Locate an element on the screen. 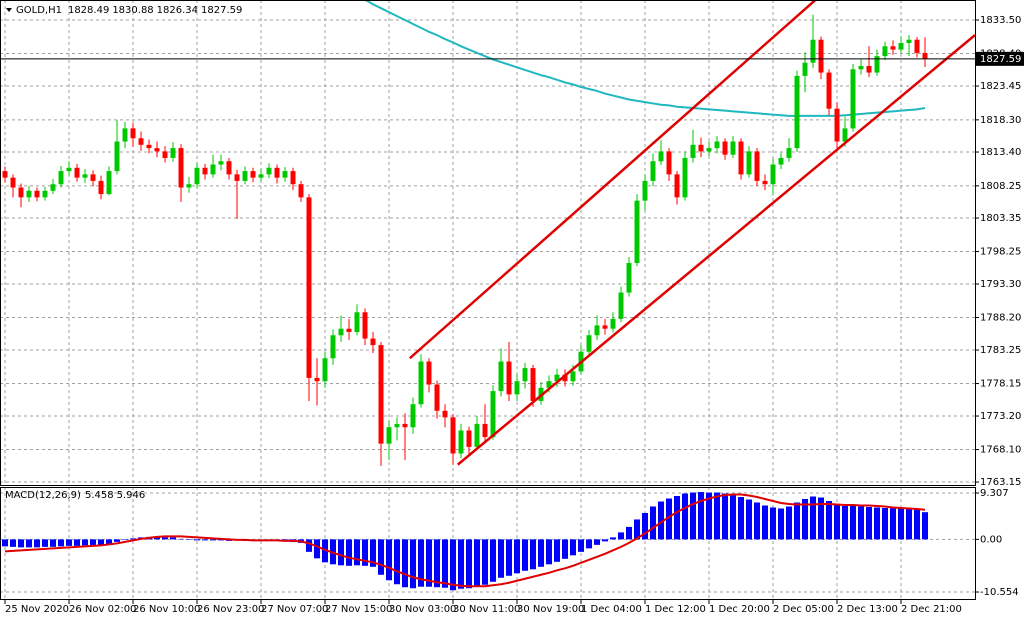  y-tick-label: 1808.25 is located at coordinates (1000, 186).